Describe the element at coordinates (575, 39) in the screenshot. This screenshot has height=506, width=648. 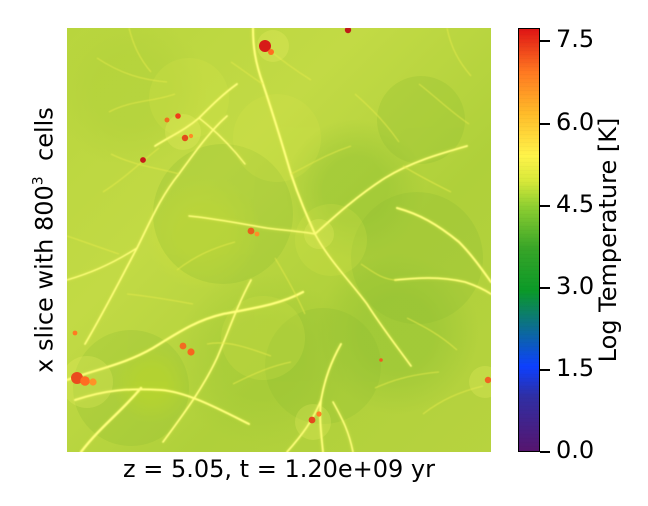
I see `colorbar-tick-label-5: 7.5` at that location.